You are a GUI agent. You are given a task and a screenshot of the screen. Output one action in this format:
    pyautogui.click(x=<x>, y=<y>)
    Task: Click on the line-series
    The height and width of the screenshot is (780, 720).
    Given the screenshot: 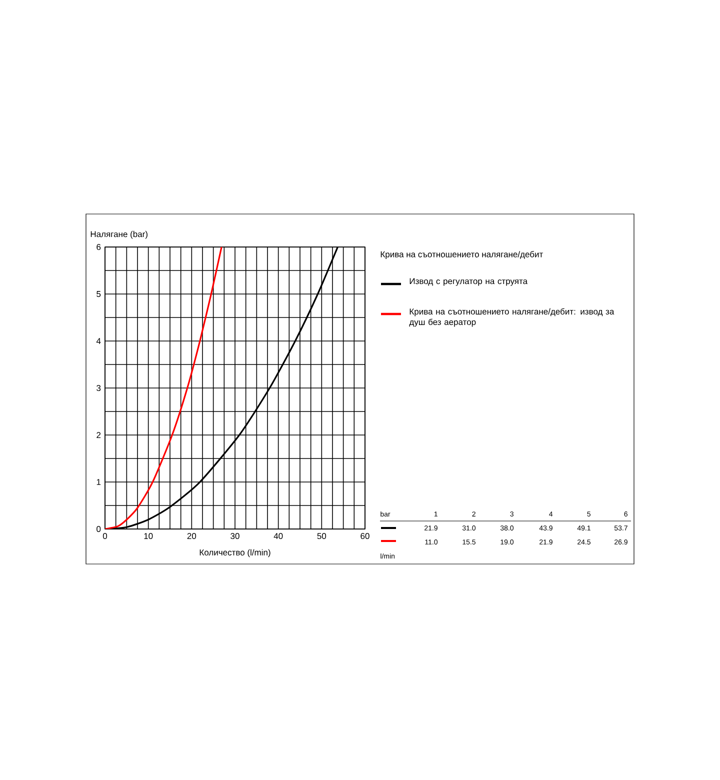 What is the action you would take?
    pyautogui.click(x=163, y=388)
    